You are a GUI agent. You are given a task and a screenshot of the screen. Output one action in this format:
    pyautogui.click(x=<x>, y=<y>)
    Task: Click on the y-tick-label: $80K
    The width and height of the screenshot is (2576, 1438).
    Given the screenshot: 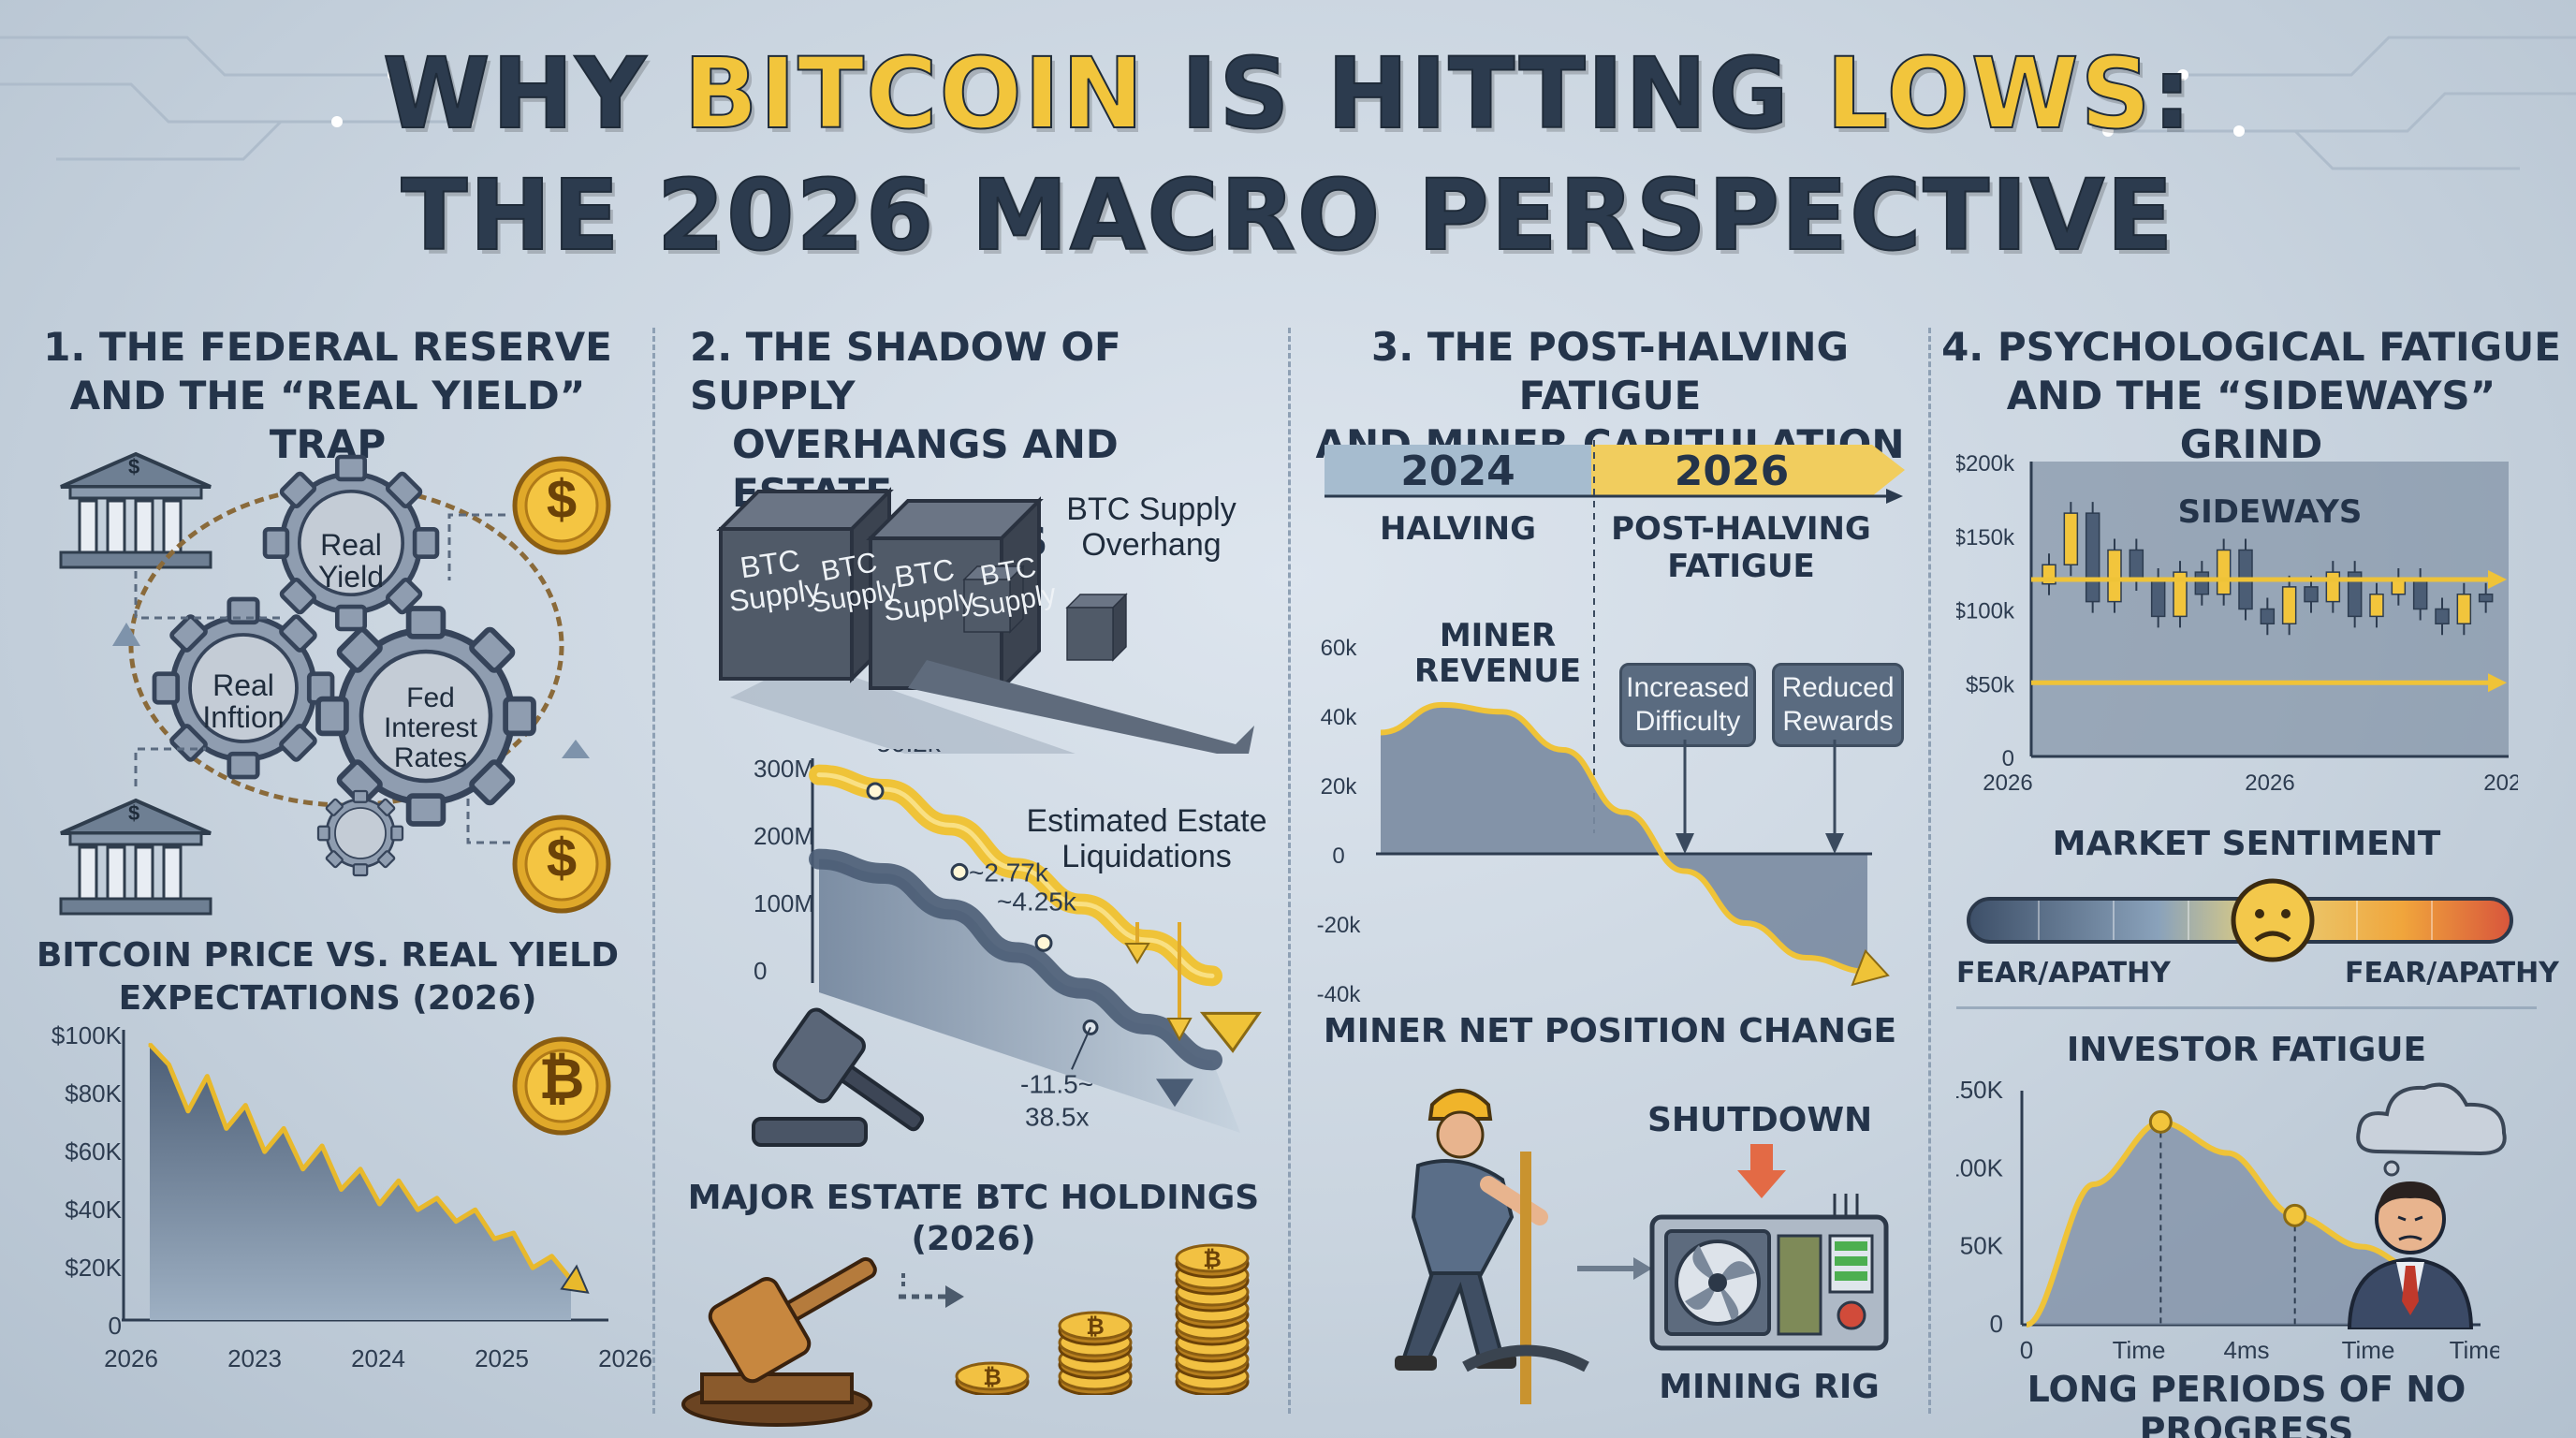 What is the action you would take?
    pyautogui.click(x=93, y=1093)
    